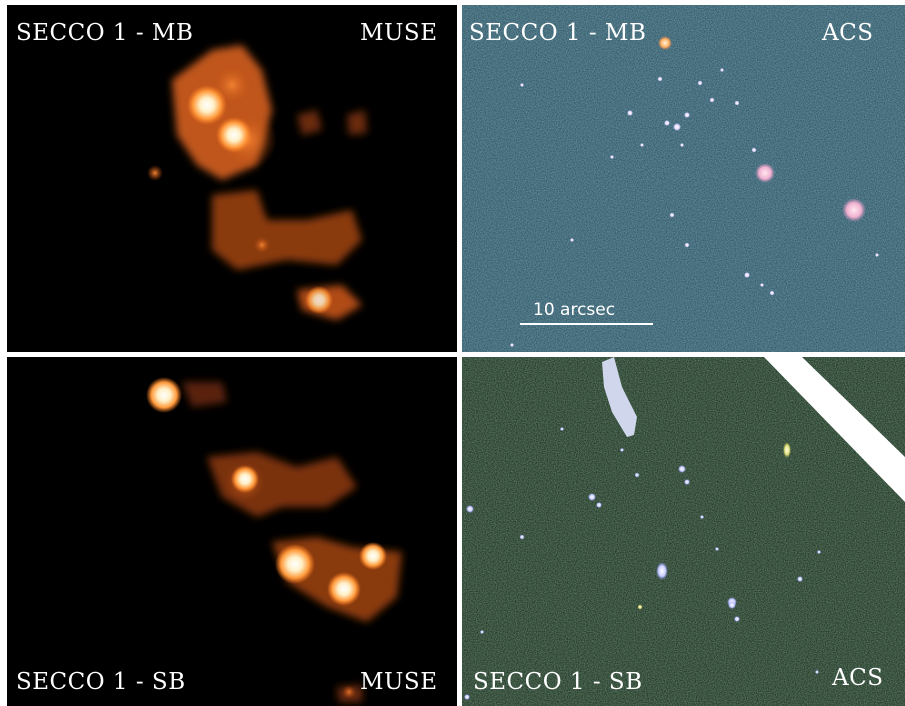 This screenshot has width=905, height=706. What do you see at coordinates (292, 542) in the screenshot?
I see `muse-sb-emission-region` at bounding box center [292, 542].